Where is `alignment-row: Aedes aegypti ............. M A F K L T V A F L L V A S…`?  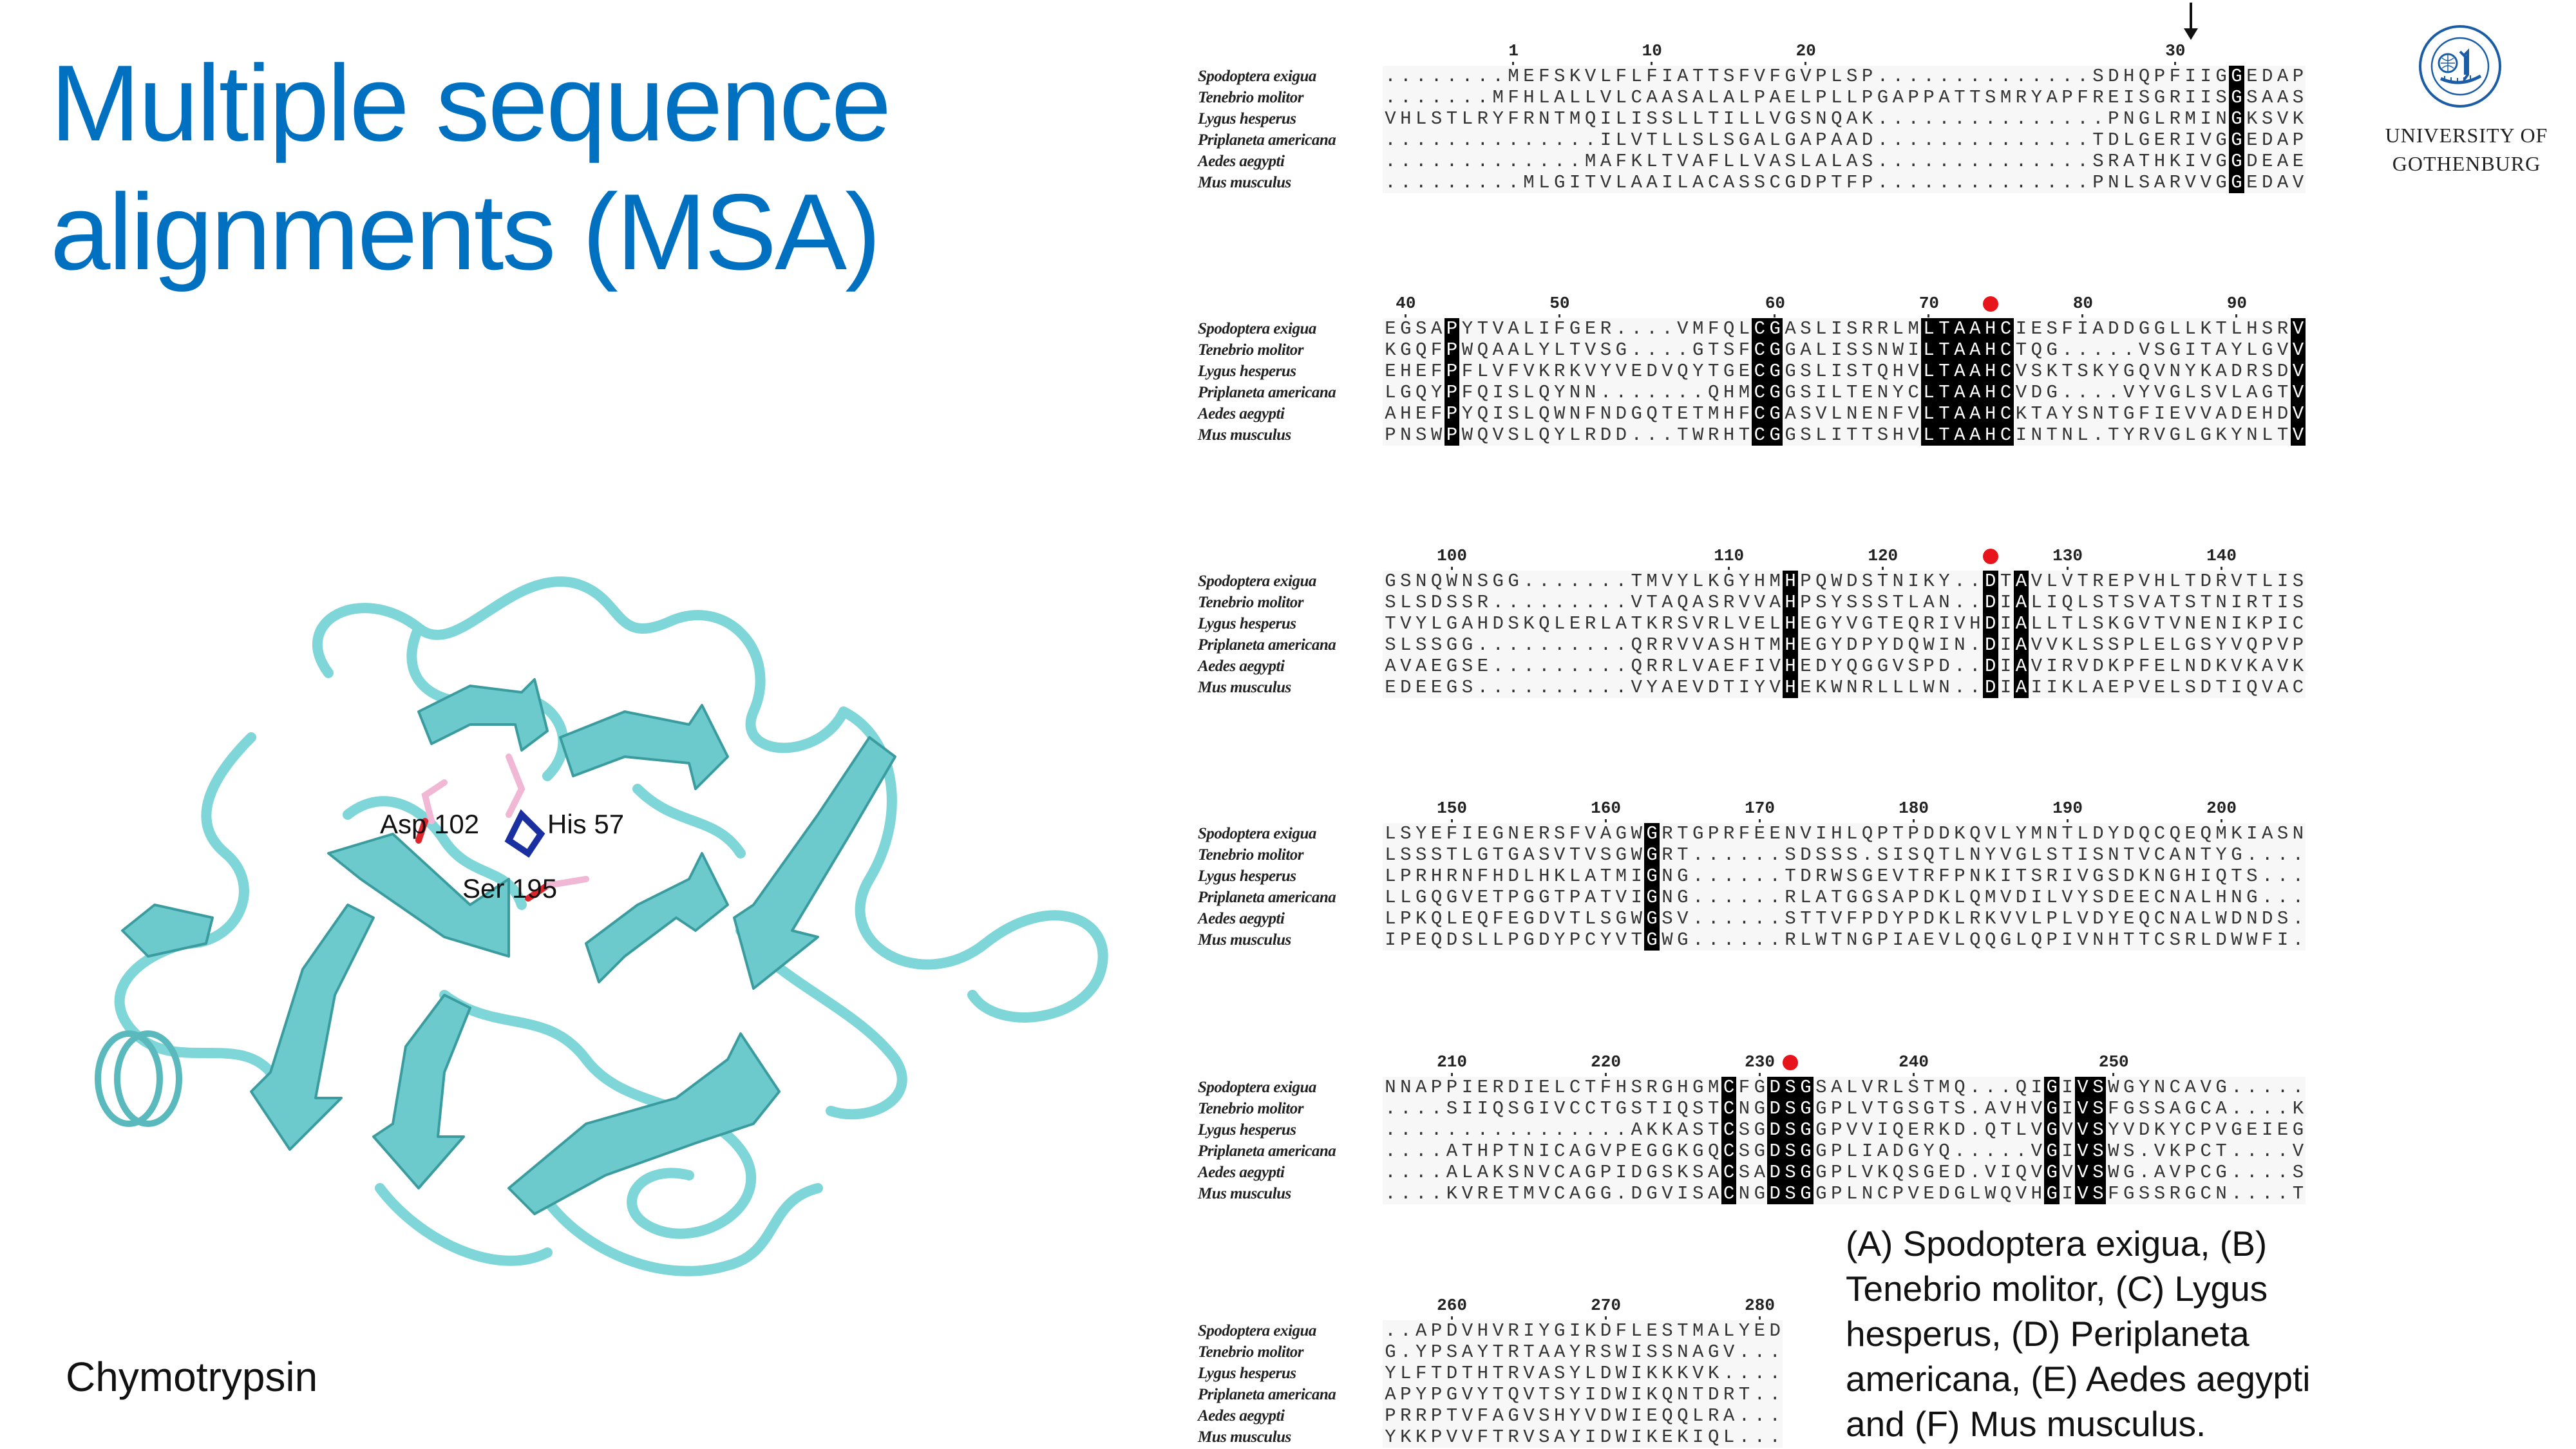
alignment-row: Aedes aegypti ............. M A F K L T V A F L L V A S… is located at coordinates (1752, 161).